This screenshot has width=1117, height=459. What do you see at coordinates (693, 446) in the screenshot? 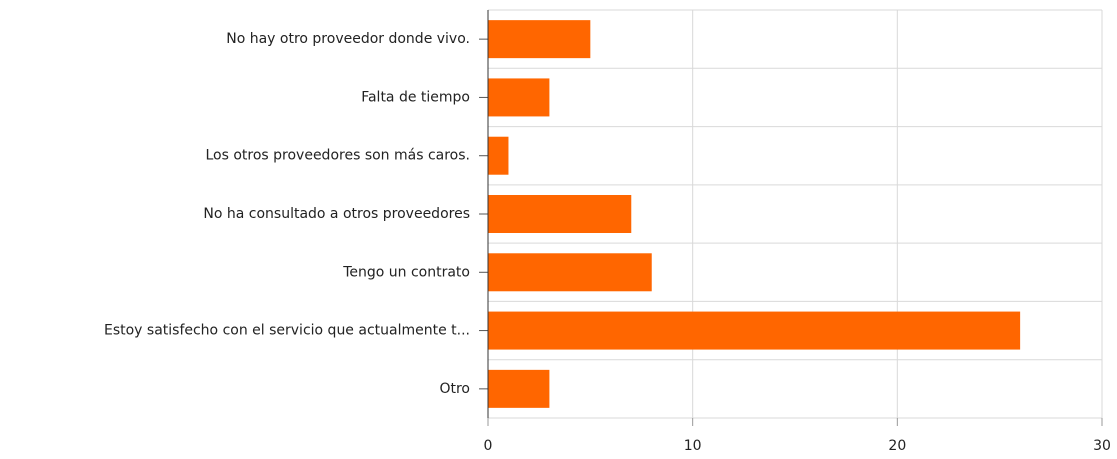
I see `x-tick-label: 10` at bounding box center [693, 446].